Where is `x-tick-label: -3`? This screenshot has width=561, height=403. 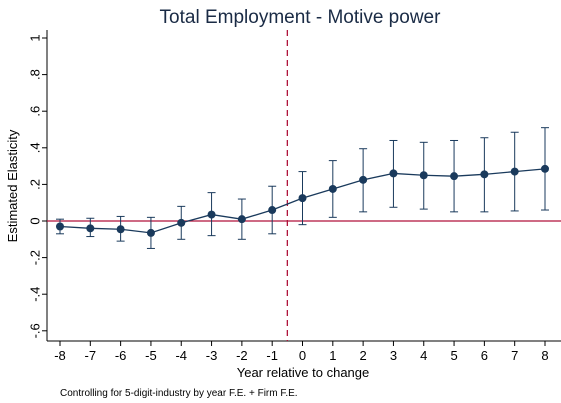
x-tick-label: -3 is located at coordinates (212, 355).